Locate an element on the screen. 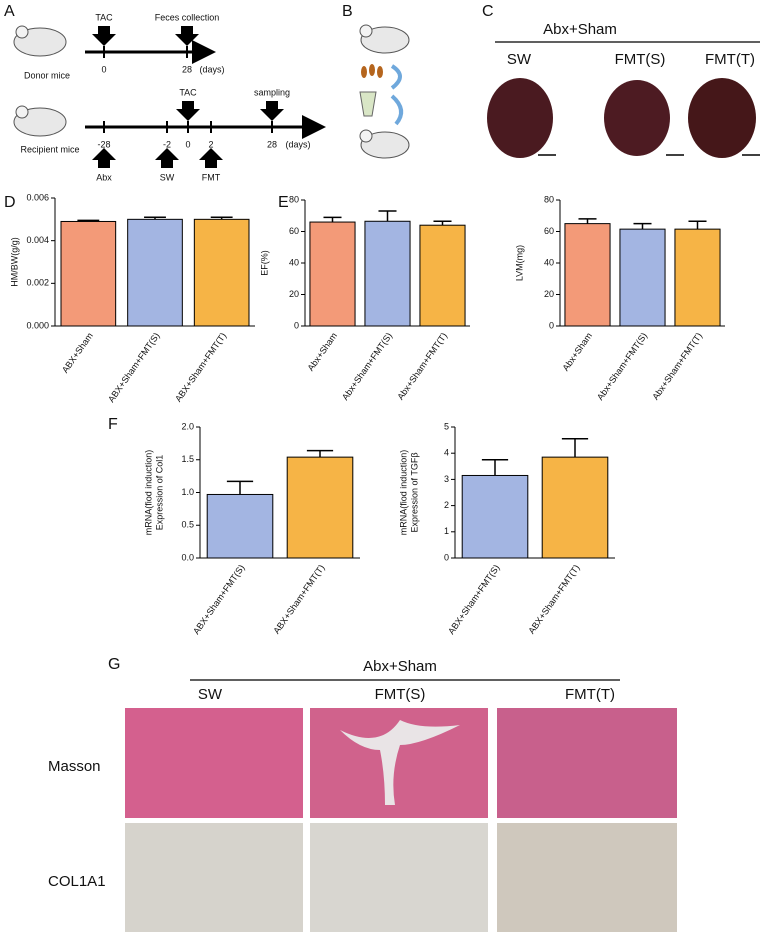 The width and height of the screenshot is (760, 937). y-tick-label: 0.006 is located at coordinates (37, 197).